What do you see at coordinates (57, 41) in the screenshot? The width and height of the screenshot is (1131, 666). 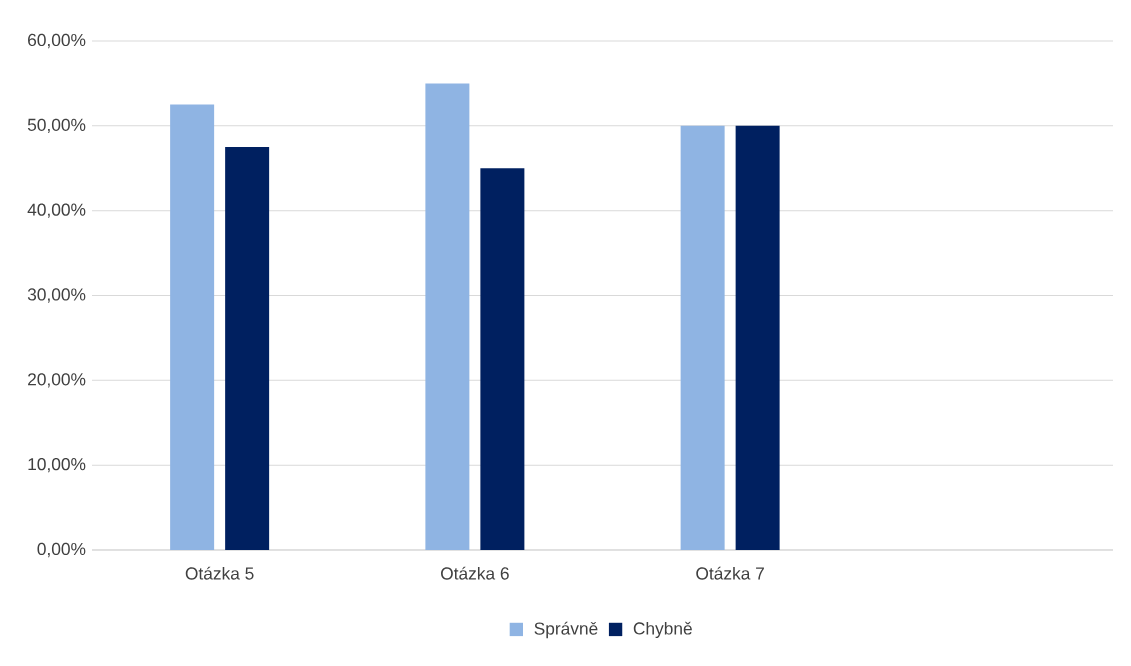 I see `y-tick-label: 60,00%` at bounding box center [57, 41].